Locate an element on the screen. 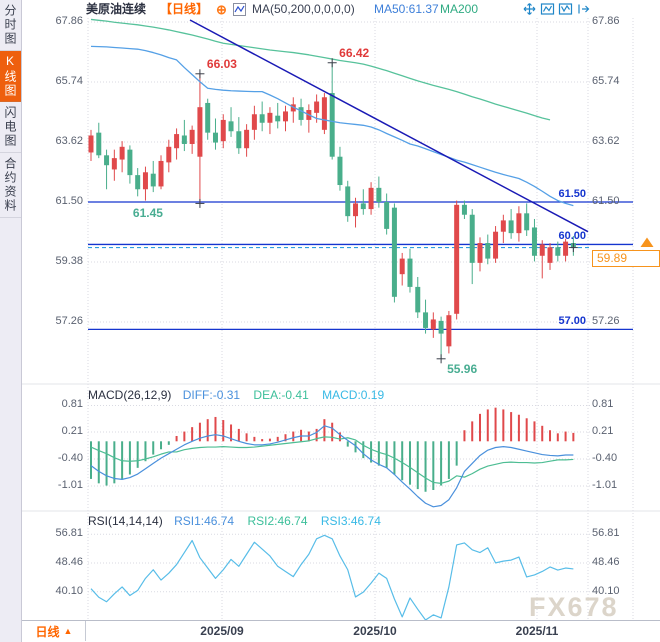 Image resolution: width=660 pixels, height=642 pixels. sidebar-item-contract-info: 合约资料 is located at coordinates (10, 185).